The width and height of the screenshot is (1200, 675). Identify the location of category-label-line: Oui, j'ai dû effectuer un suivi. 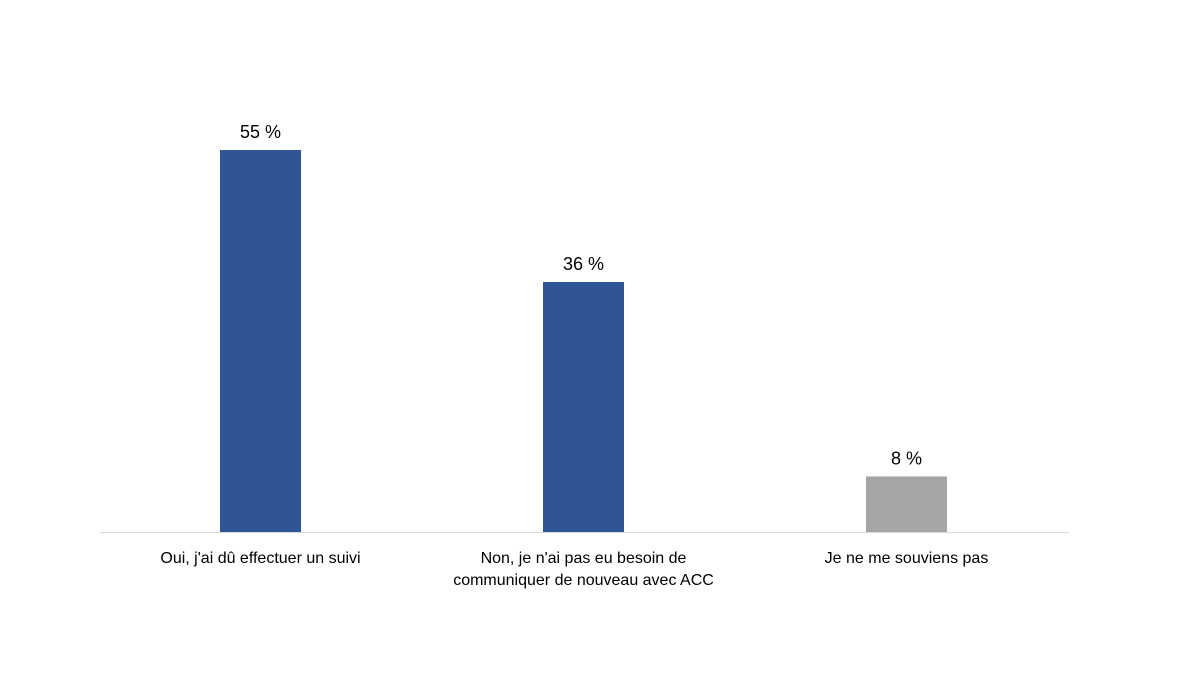
(260, 558).